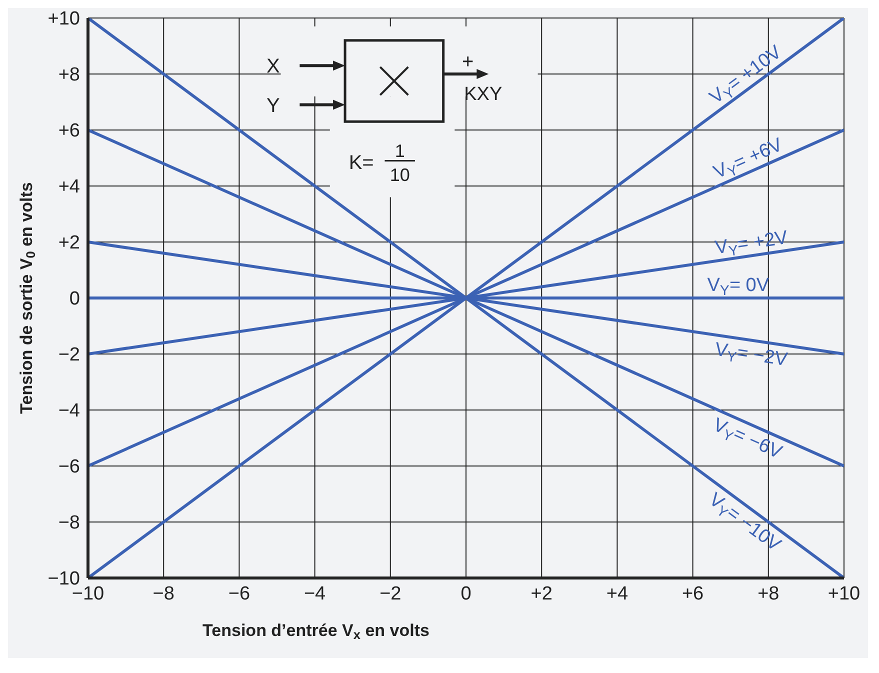  Describe the element at coordinates (69, 75) in the screenshot. I see `y-tick-label: +8` at that location.